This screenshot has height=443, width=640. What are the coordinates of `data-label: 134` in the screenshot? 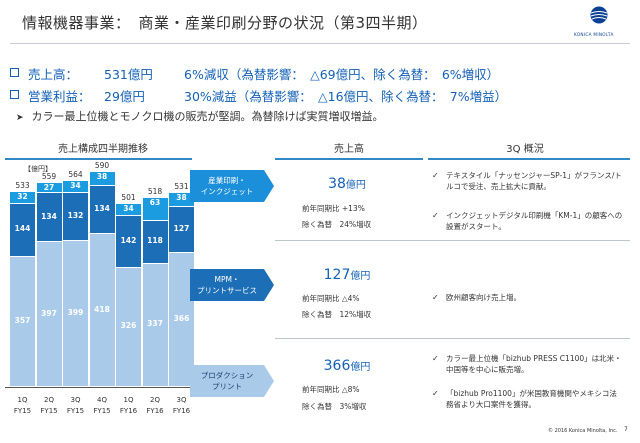 It's located at (49, 216).